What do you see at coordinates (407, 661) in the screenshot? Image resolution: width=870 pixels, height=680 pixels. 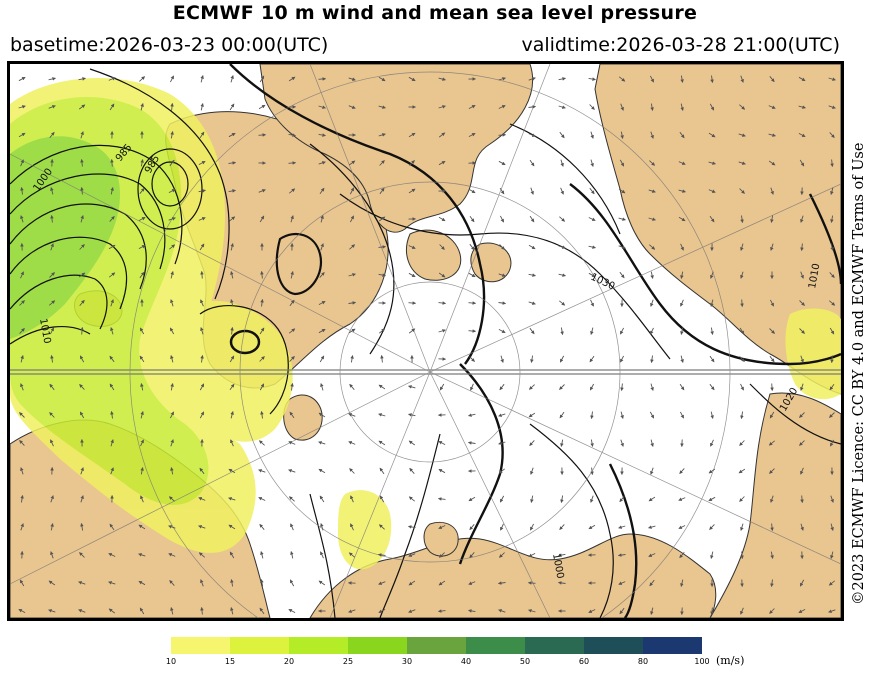 I see `colorbar-tick-label: 30` at bounding box center [407, 661].